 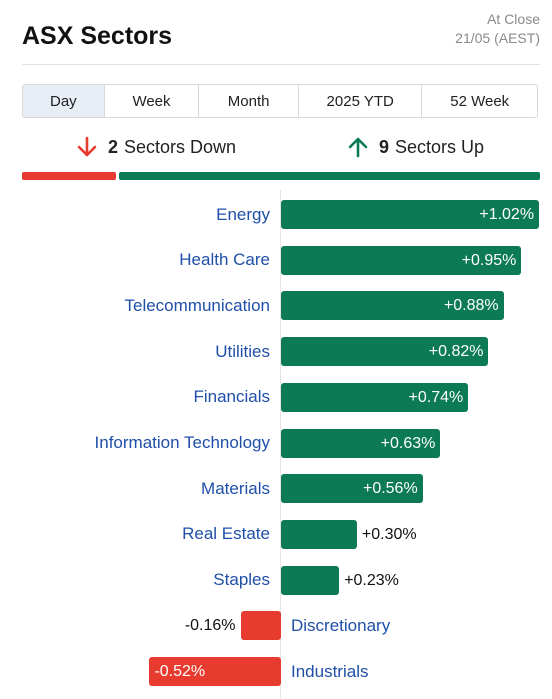 I want to click on bar-staples, so click(x=310, y=580).